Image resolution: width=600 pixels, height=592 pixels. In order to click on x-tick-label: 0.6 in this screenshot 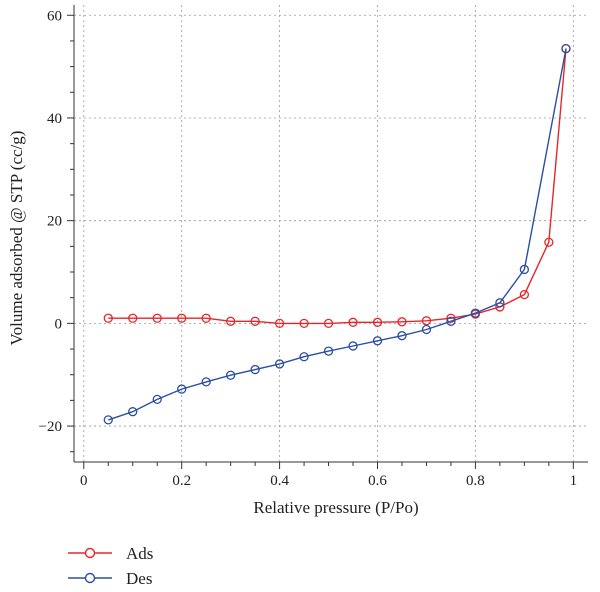, I will do `click(377, 481)`.